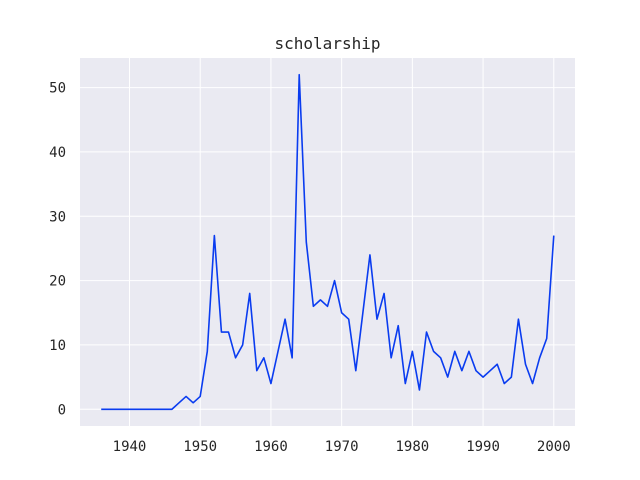  Describe the element at coordinates (57, 89) in the screenshot. I see `y-tick-label: 50` at that location.